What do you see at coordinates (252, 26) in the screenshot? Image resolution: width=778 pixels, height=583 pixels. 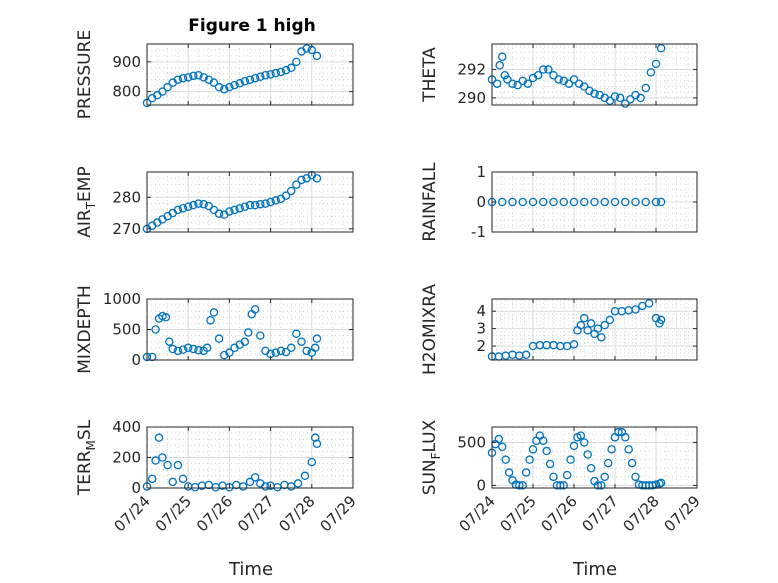 I see `figure-title: Figure 1 high` at bounding box center [252, 26].